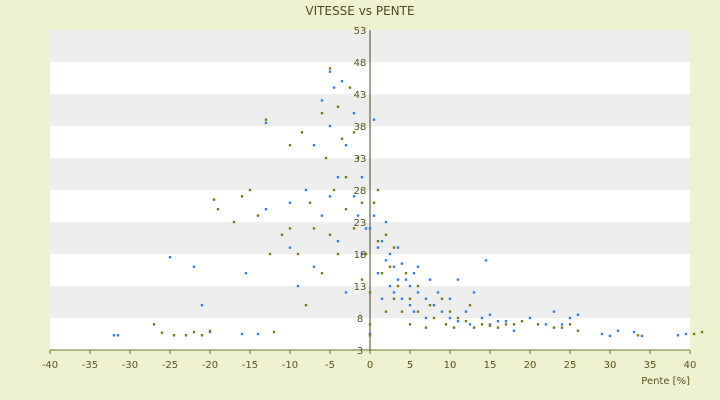 Image resolution: width=720 pixels, height=400 pixels. Describe the element at coordinates (360, 223) in the screenshot. I see `y-tick-label: 23` at that location.